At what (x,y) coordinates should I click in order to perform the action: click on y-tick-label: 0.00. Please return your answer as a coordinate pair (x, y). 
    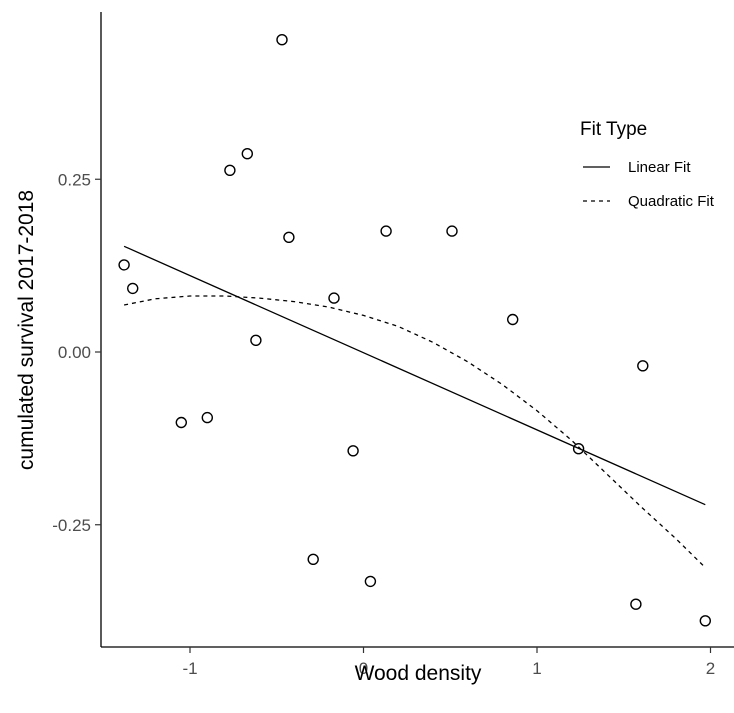
    Looking at the image, I should click on (74, 352).